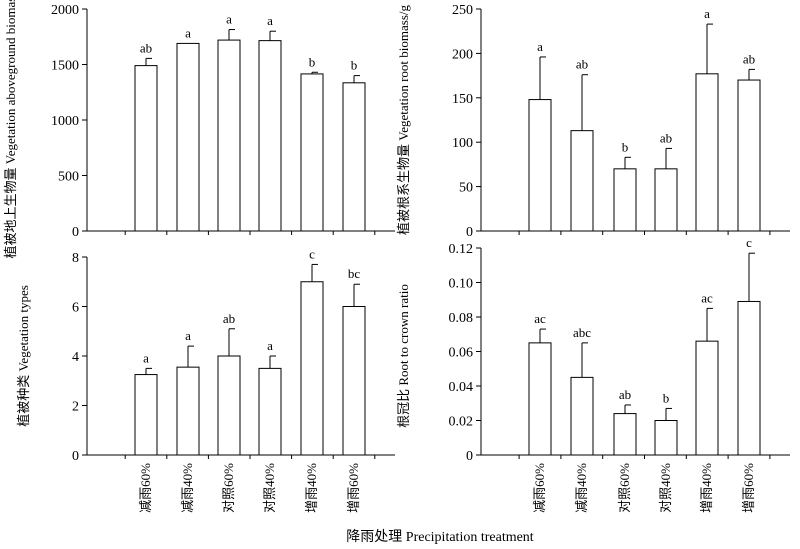 The width and height of the screenshot is (800, 549). Describe the element at coordinates (75, 258) in the screenshot. I see `y-tick-label: 8` at that location.